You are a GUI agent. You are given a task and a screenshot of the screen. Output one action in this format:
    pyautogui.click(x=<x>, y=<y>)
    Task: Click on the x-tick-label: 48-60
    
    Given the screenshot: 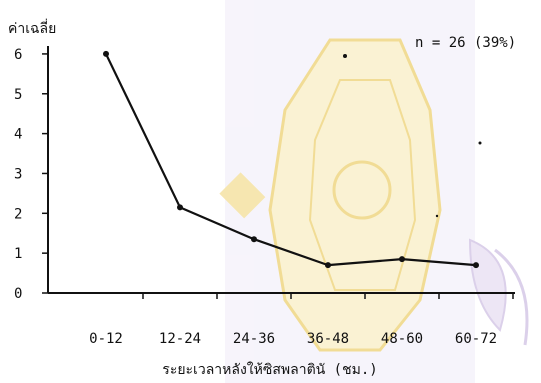 What is the action you would take?
    pyautogui.click(x=402, y=339)
    